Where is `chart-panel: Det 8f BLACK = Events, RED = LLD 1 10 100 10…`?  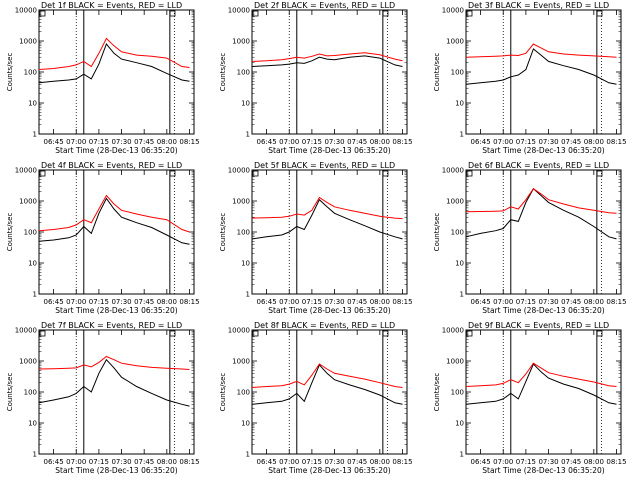
chart-panel: Det 8f BLACK = Events, RED = LLD 1 10 100 10… is located at coordinates (316, 398).